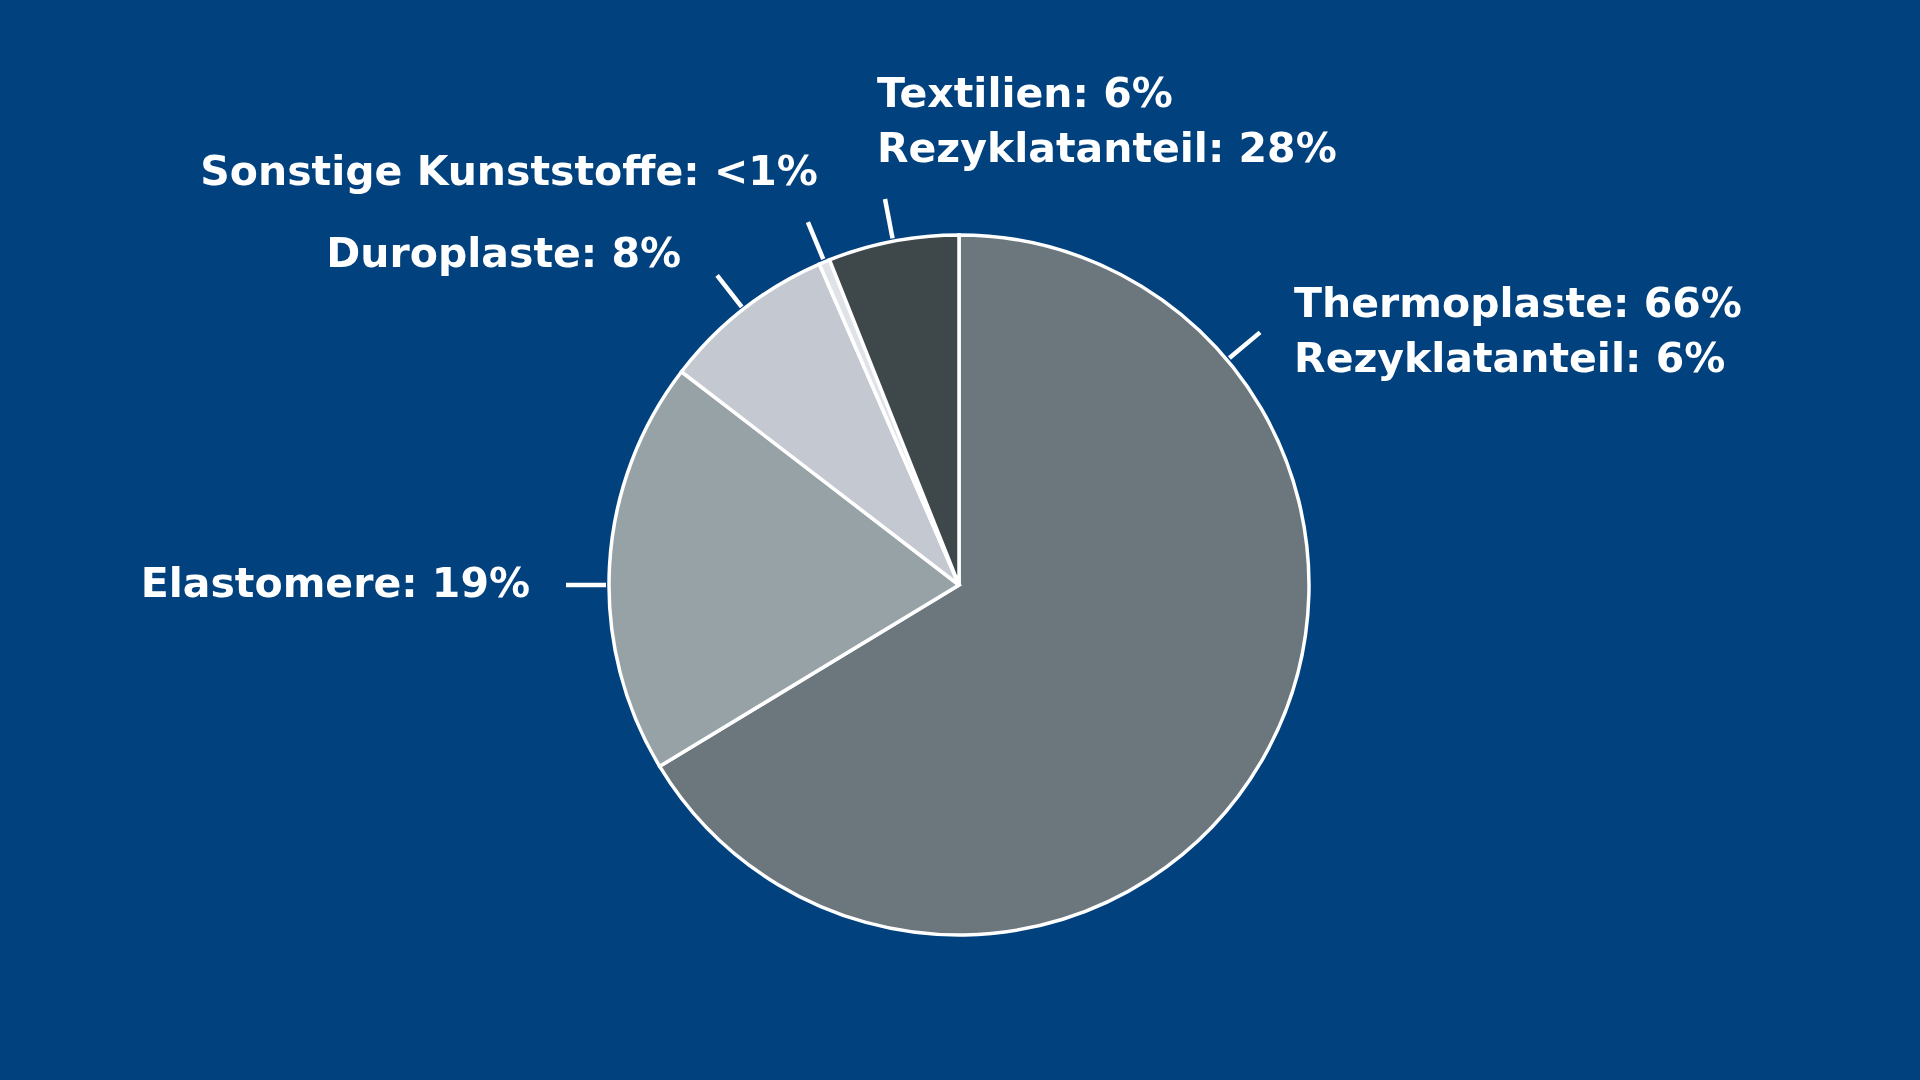 Image resolution: width=1920 pixels, height=1080 pixels. Describe the element at coordinates (1518, 302) in the screenshot. I see `slice-label: Thermoplaste: 66%` at that location.